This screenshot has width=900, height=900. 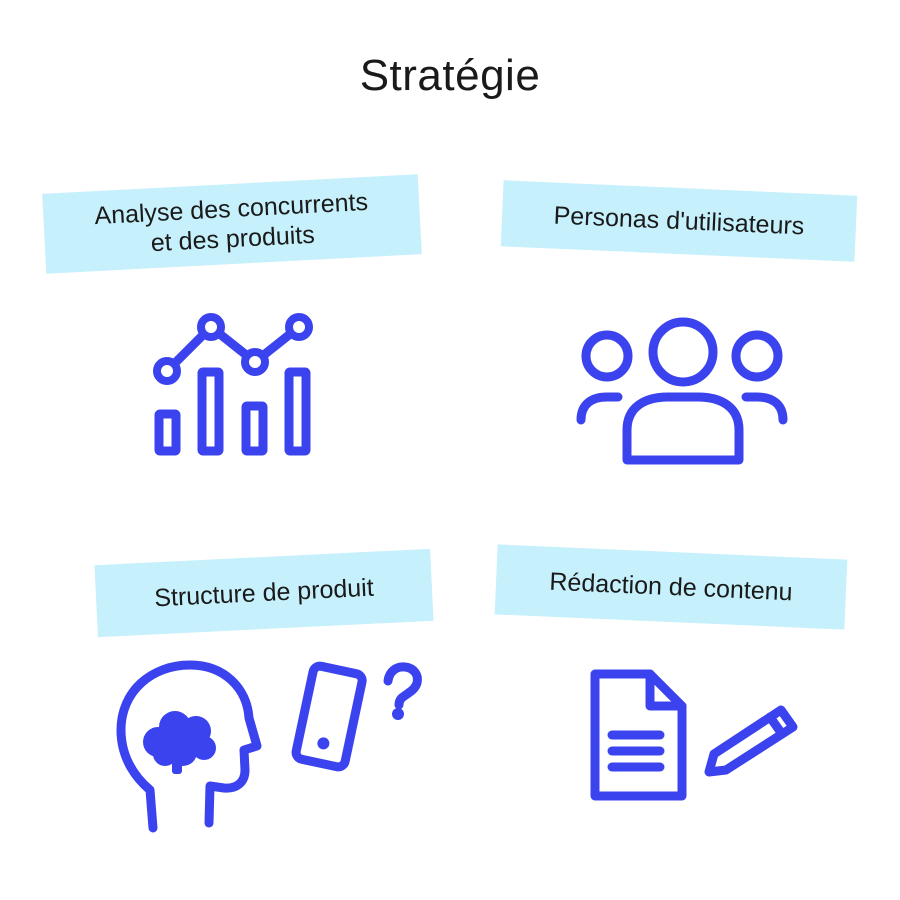 I want to click on head-brain-phone-icon, so click(x=269, y=746).